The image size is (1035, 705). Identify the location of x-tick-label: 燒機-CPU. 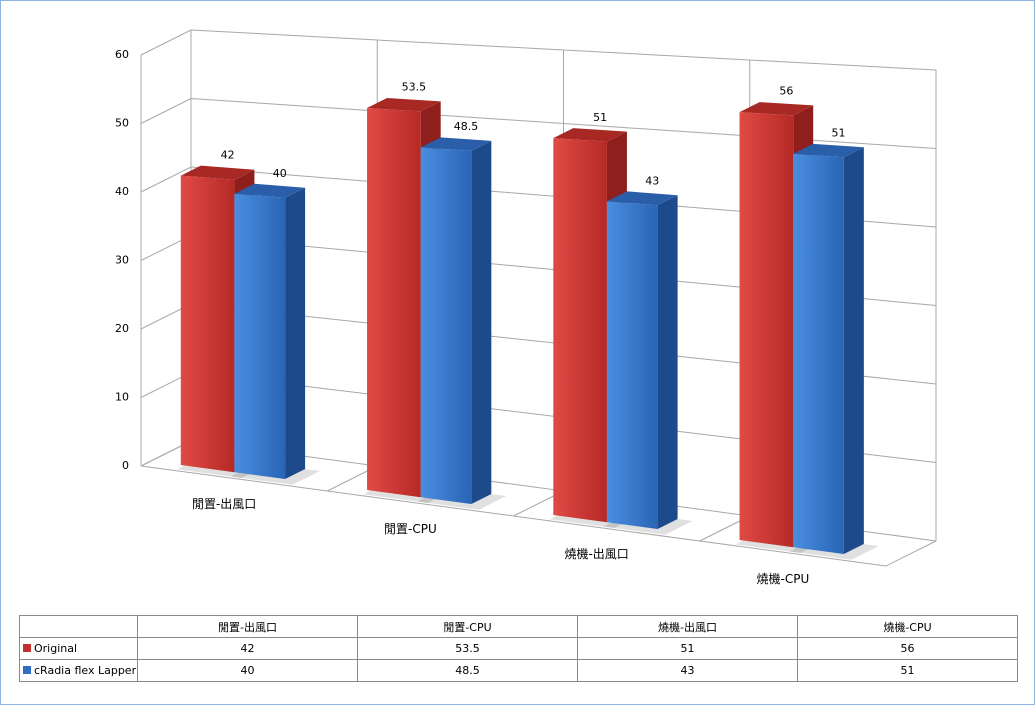
(783, 578).